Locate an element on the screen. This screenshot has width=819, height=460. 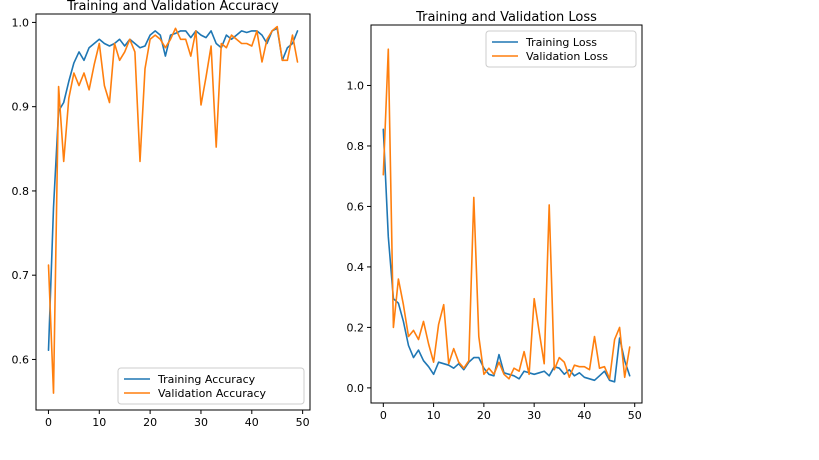
chart-title: Training and Validation Loss is located at coordinates (506, 17).